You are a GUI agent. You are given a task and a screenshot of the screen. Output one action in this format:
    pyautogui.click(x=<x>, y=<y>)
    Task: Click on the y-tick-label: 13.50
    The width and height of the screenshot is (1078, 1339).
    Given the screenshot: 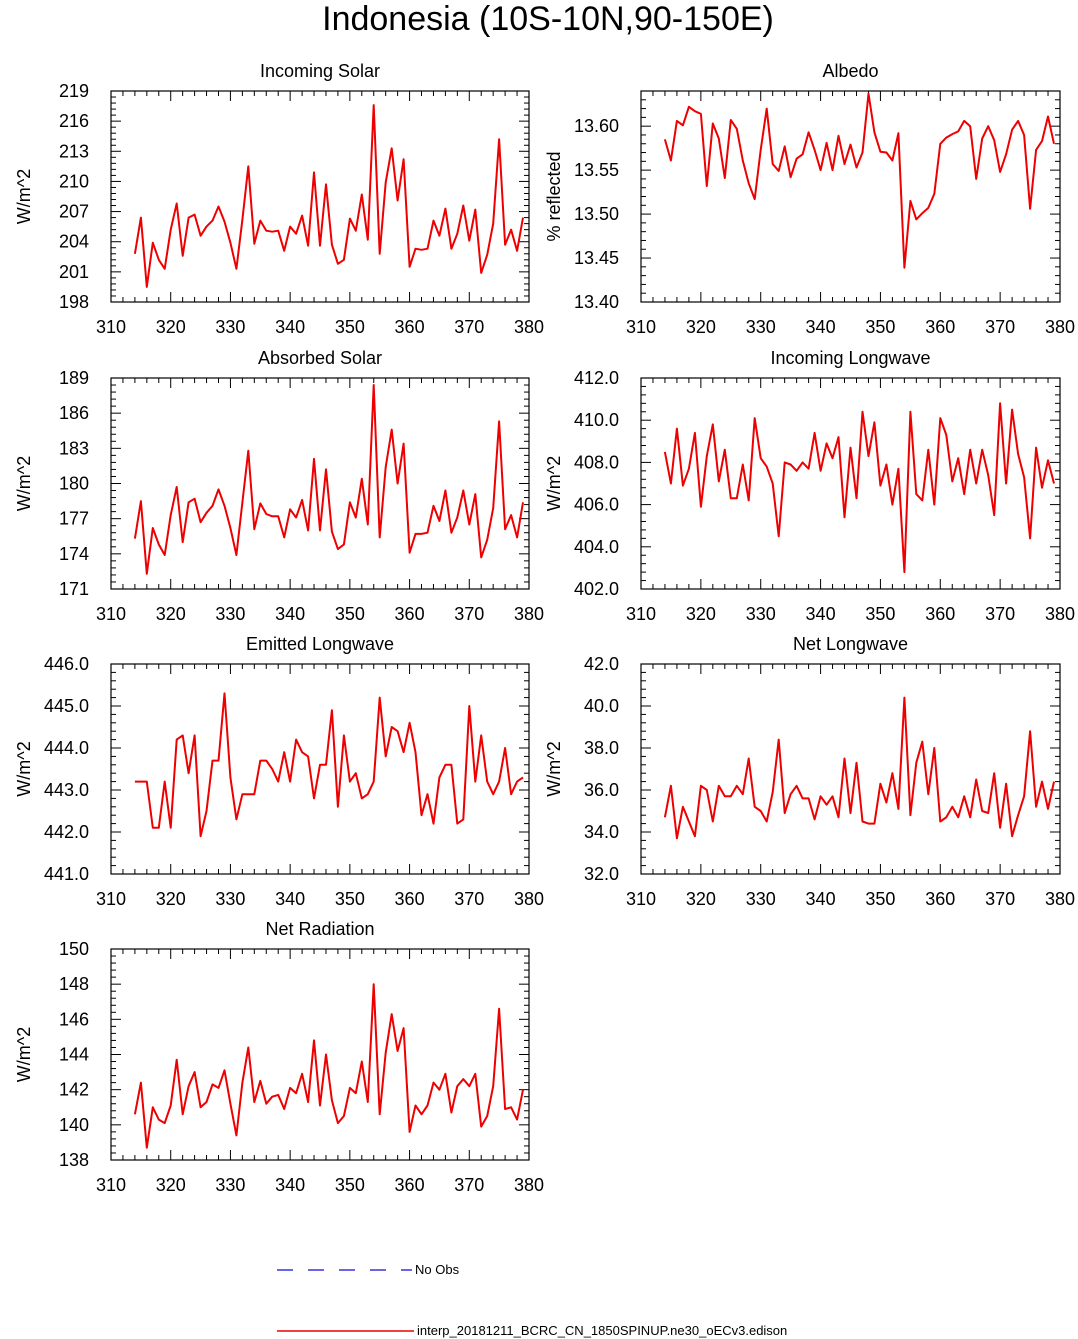 What is the action you would take?
    pyautogui.click(x=596, y=214)
    